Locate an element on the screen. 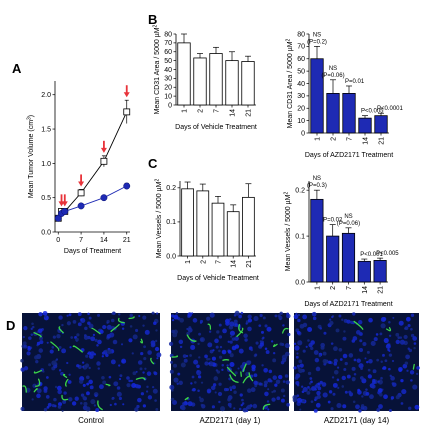 This screenshot has height=440, width=427. y-tick-label: 0.0 is located at coordinates (171, 256).